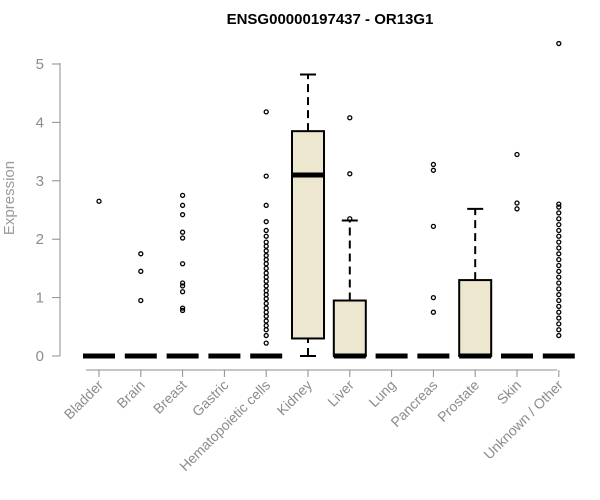 This screenshot has width=600, height=500. Describe the element at coordinates (48, 210) in the screenshot. I see `y-ticks: 0 1 2 3 4 5` at that location.